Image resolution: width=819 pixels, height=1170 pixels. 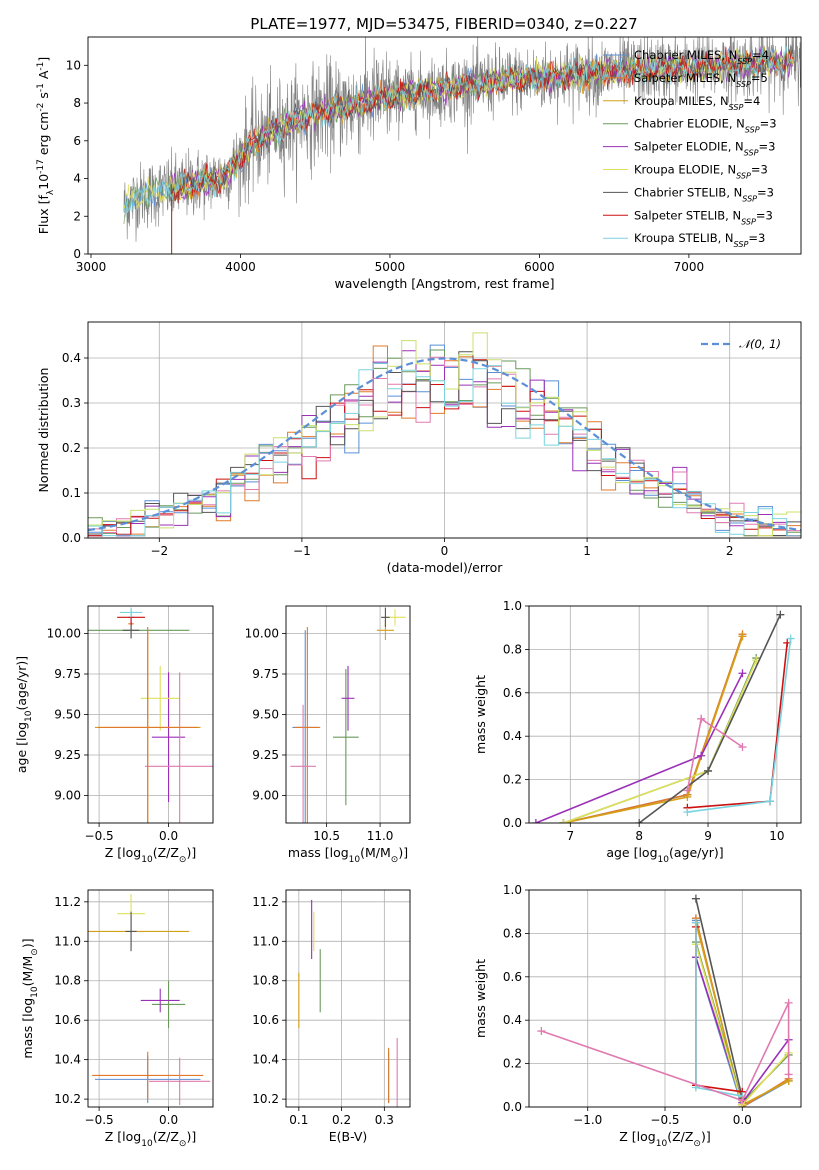 I want to click on y-tick-label-4: 0.8, so click(x=512, y=649).